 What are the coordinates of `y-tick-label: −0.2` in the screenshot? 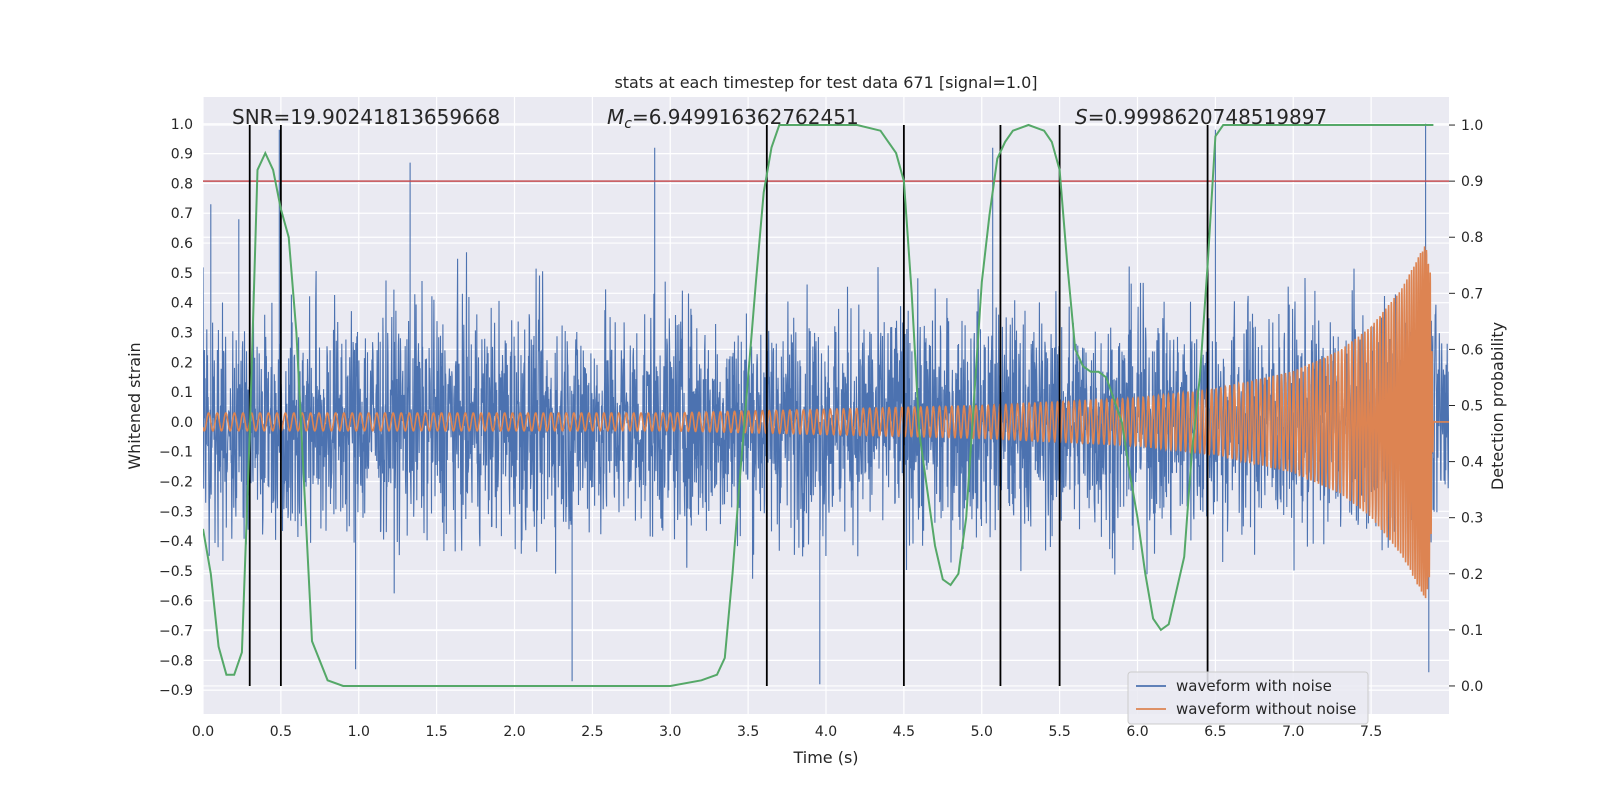 It's located at (176, 483).